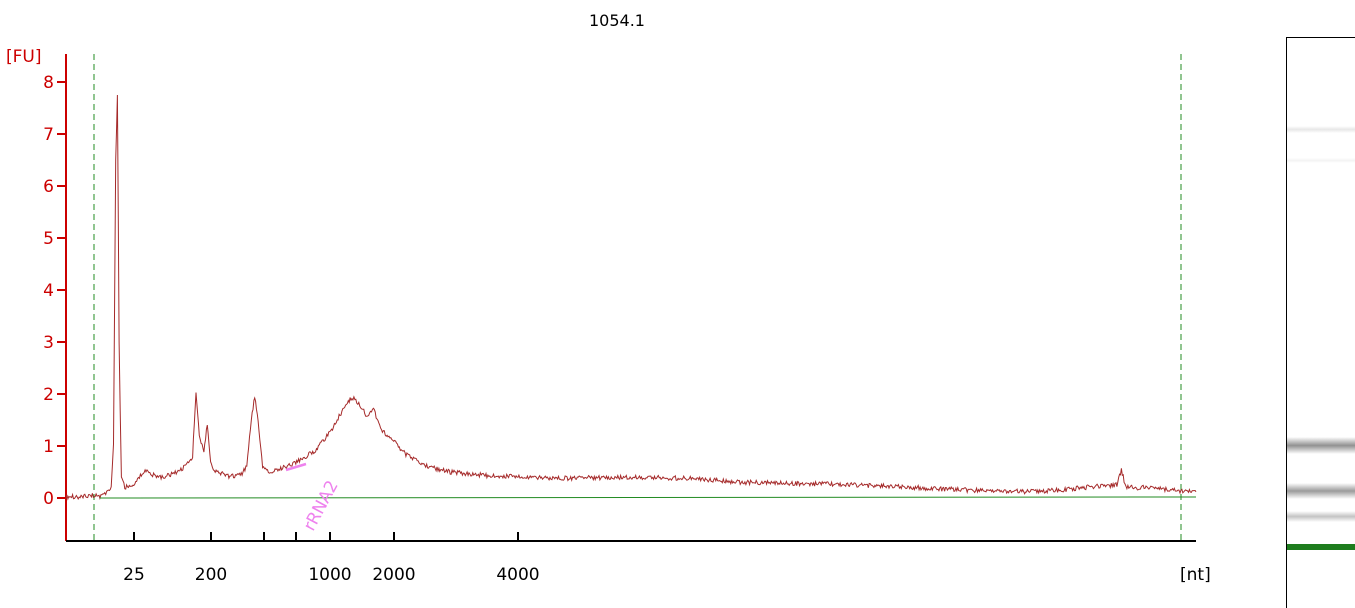  What do you see at coordinates (48, 499) in the screenshot?
I see `y-tick-label: 0` at bounding box center [48, 499].